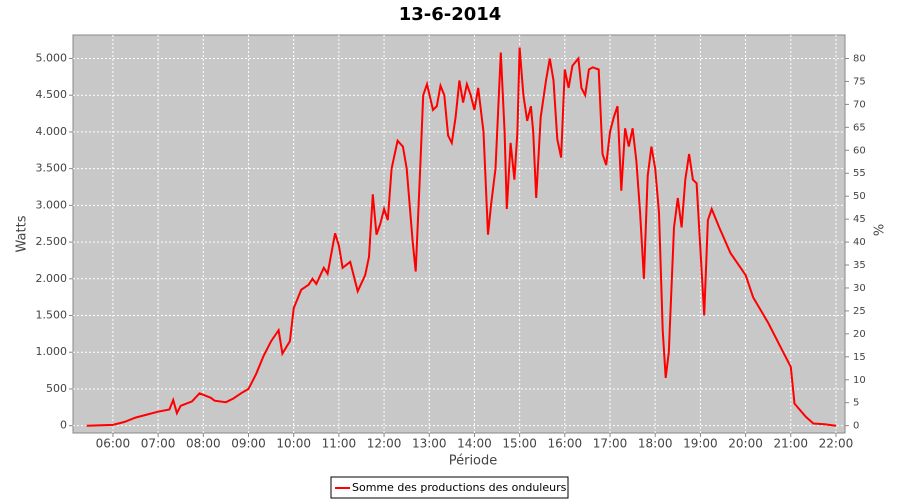  Describe the element at coordinates (700, 444) in the screenshot. I see `x-tick-label: 19:00` at that location.